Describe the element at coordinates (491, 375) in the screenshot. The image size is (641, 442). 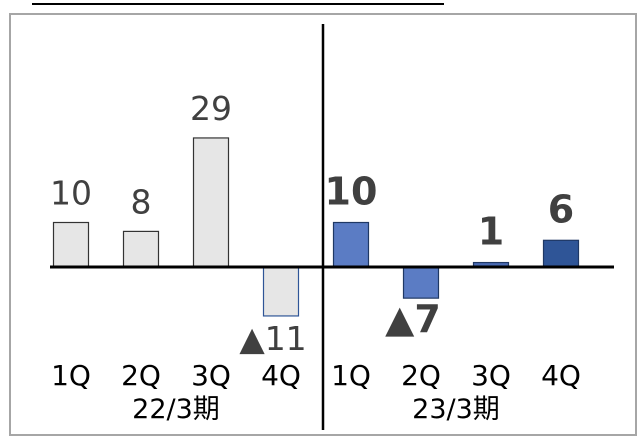
I see `category-label-7: 3Q` at that location.